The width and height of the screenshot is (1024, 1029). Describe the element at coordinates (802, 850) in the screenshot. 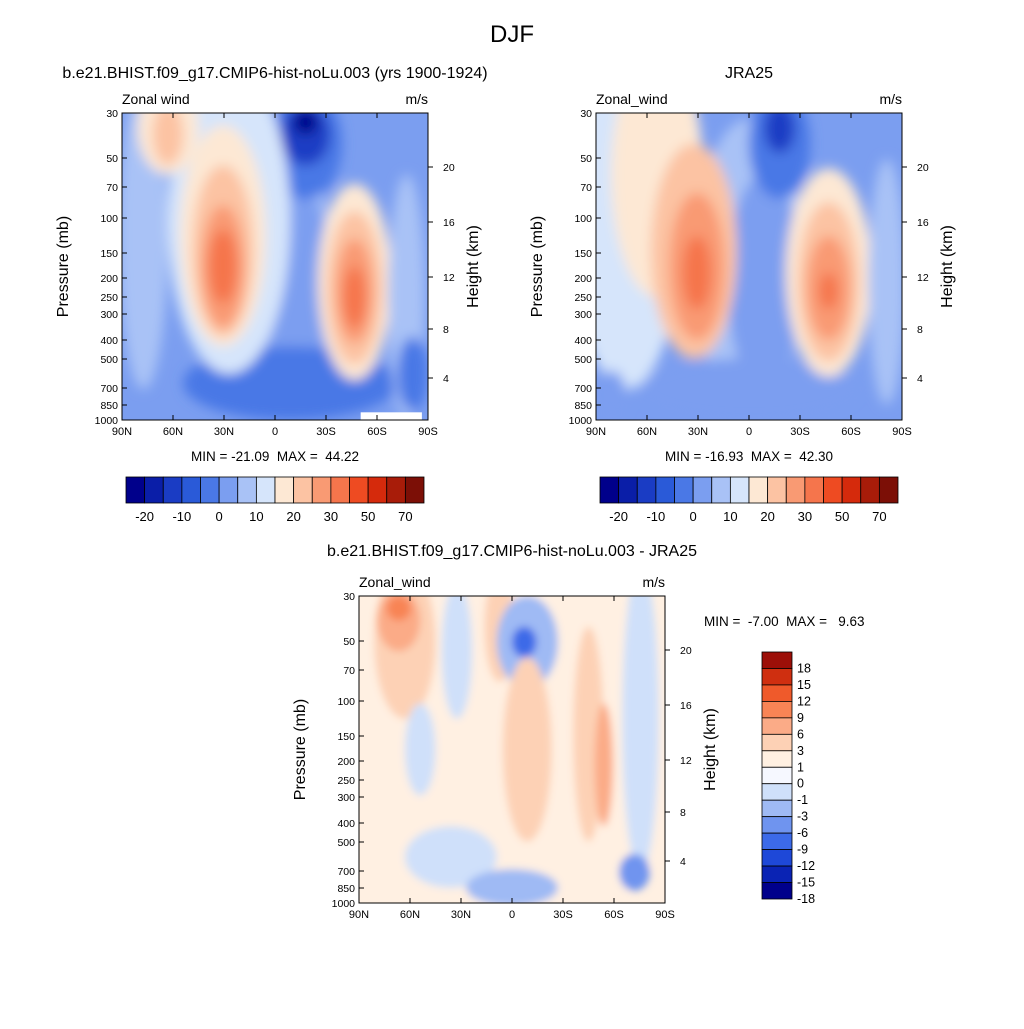

I see `colorbar-label: -9` at that location.